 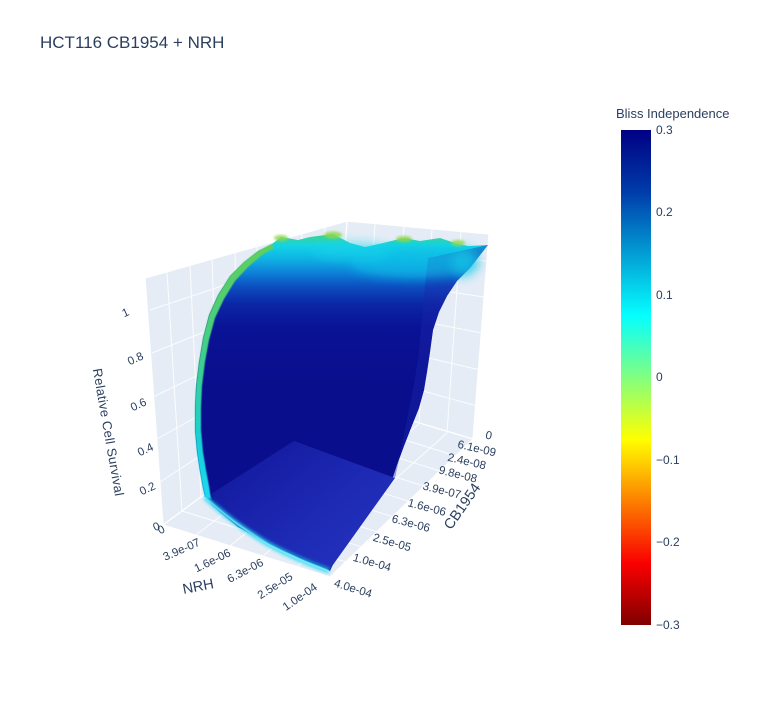 What do you see at coordinates (664, 130) in the screenshot?
I see `colorbar-tick: 0.3` at bounding box center [664, 130].